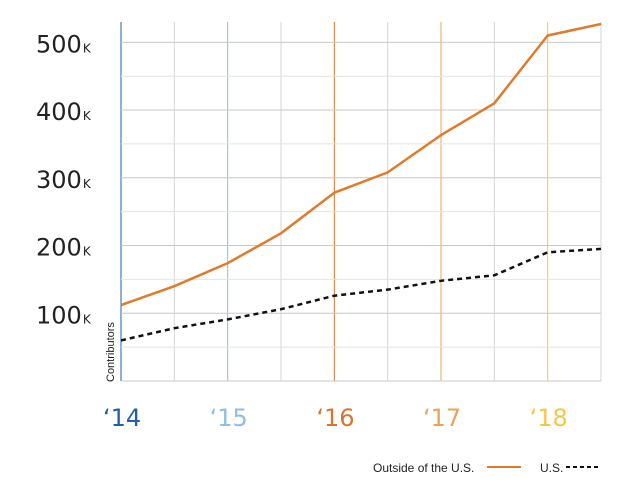 This screenshot has width=640, height=486. I want to click on y-tick-label: 300K, so click(64, 180).